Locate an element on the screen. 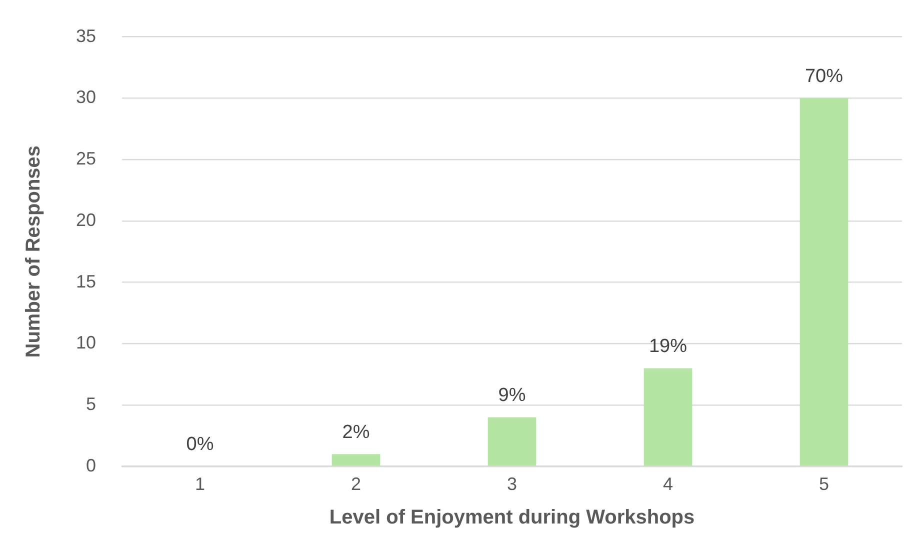 The image size is (904, 538). x-tick-label: 5 is located at coordinates (824, 484).